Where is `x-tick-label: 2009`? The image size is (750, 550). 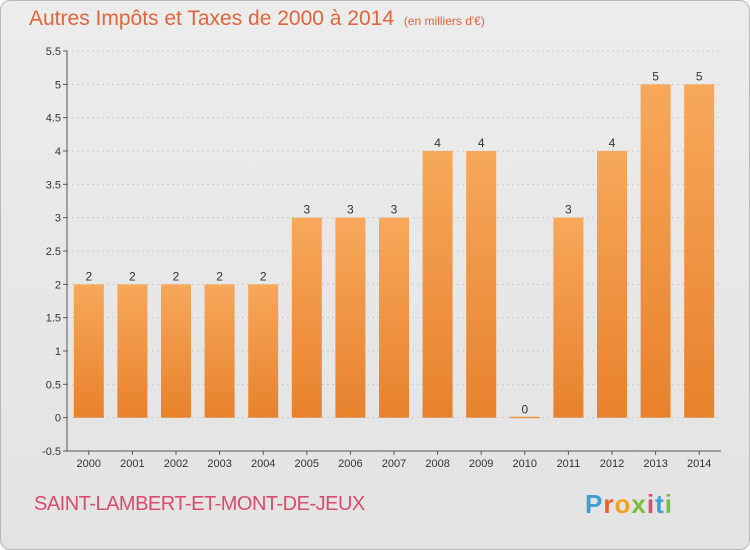 x-tick-label: 2009 is located at coordinates (481, 464).